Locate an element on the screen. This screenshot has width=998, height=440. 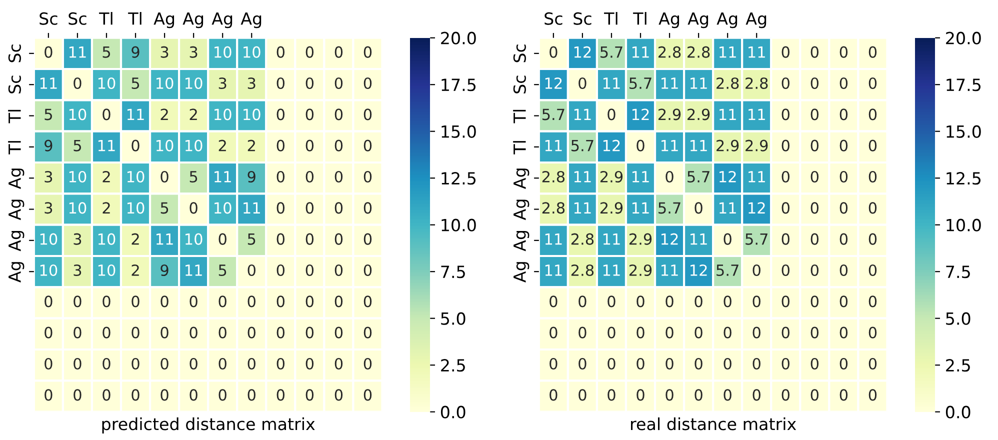
x-tick-label: Tl is located at coordinates (135, 18).